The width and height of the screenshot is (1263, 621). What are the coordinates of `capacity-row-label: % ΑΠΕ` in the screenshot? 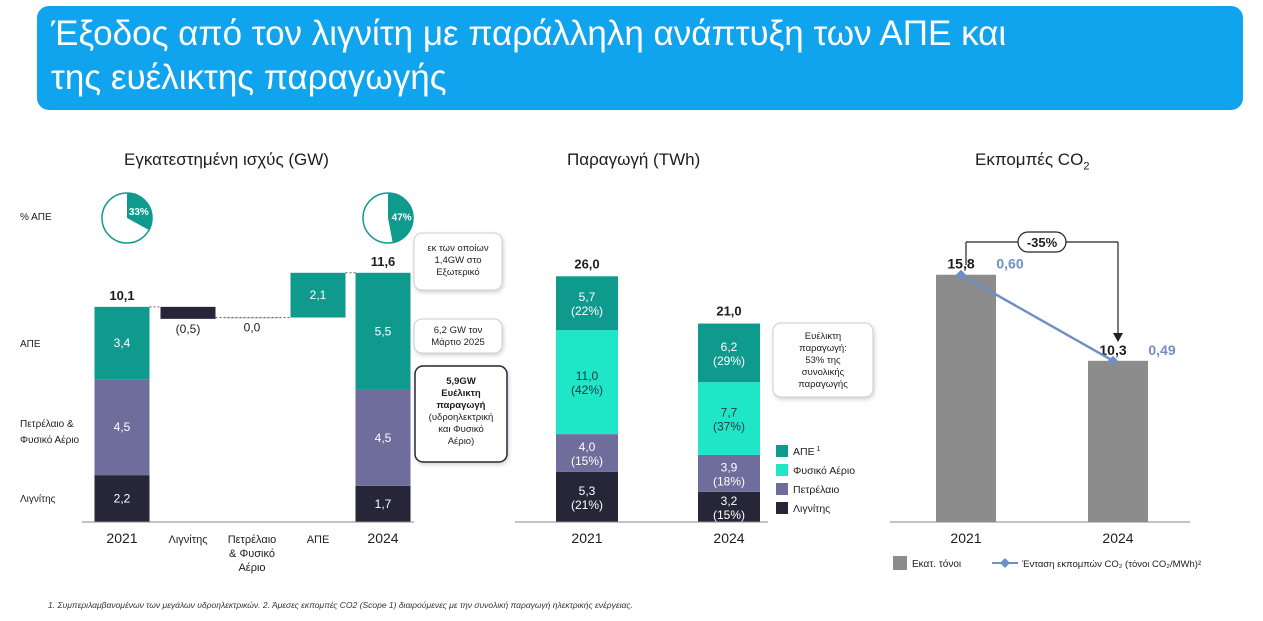 It's located at (36, 217).